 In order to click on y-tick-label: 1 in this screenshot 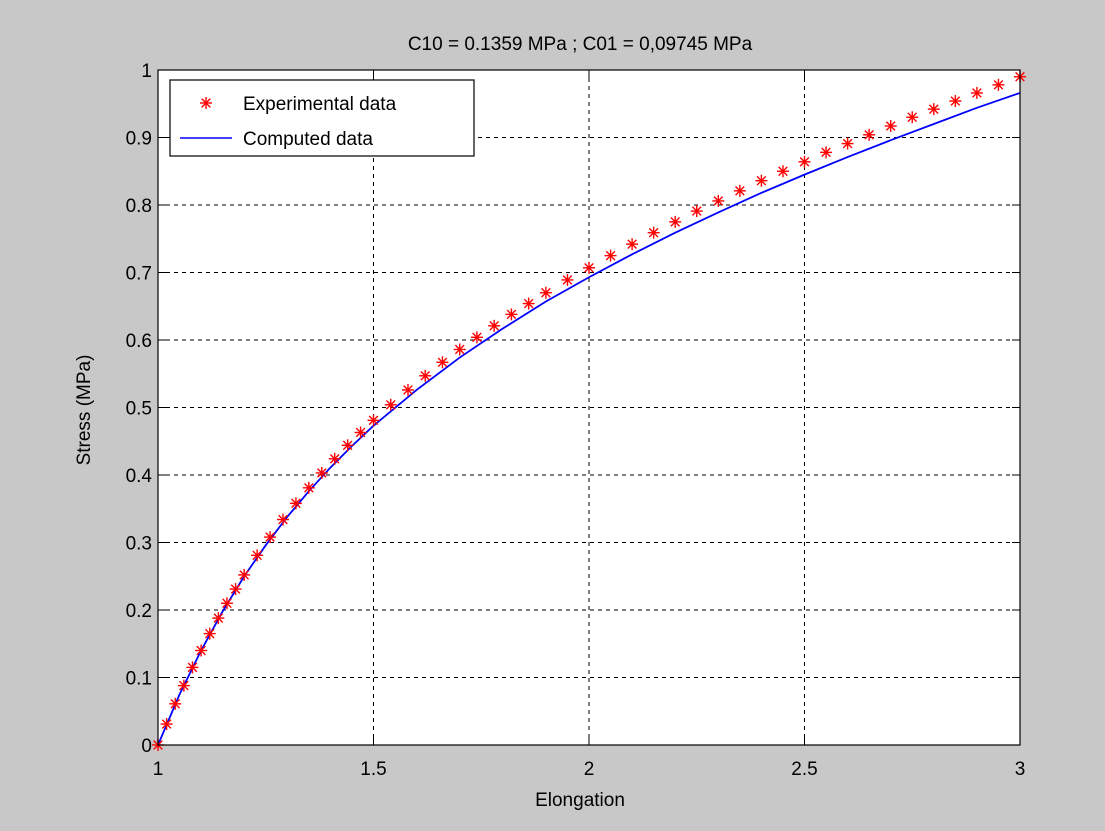, I will do `click(146, 71)`.